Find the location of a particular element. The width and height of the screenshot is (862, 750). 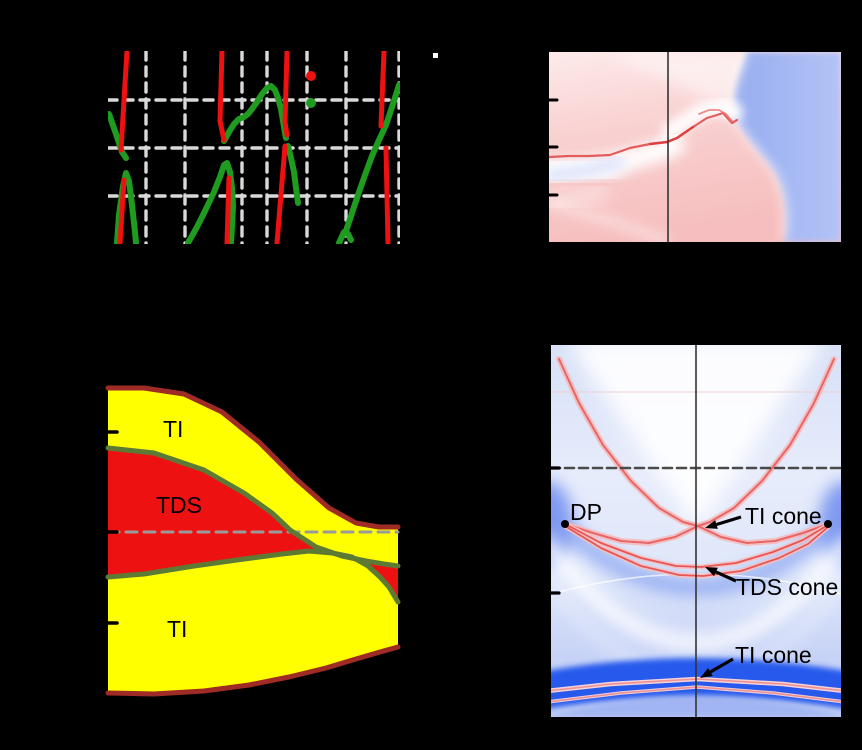

annotation-dp: DP is located at coordinates (586, 512).